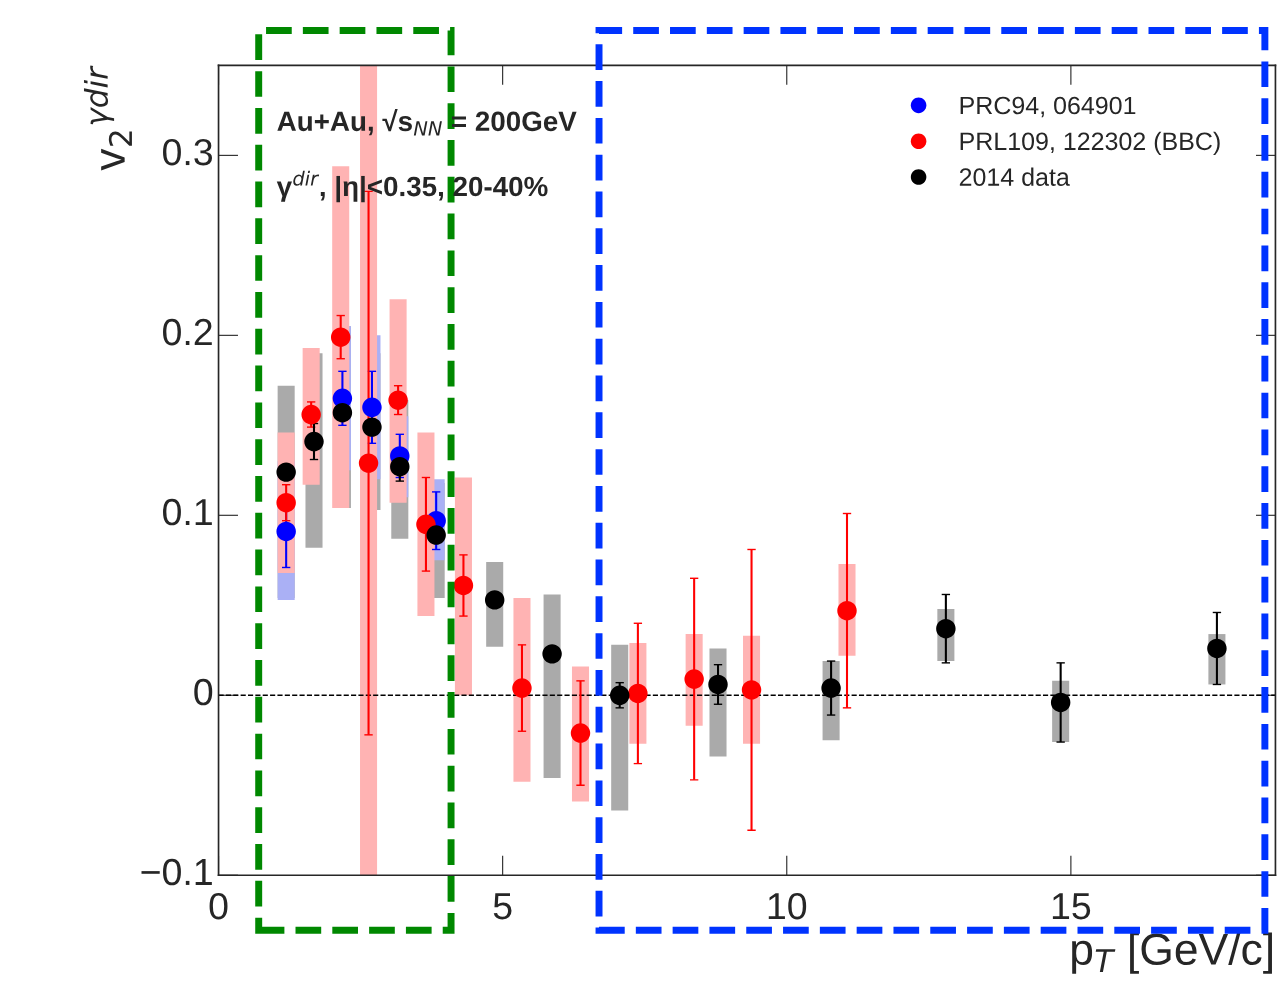 The width and height of the screenshot is (1278, 1006). I want to click on x-tick-label: 10, so click(787, 906).